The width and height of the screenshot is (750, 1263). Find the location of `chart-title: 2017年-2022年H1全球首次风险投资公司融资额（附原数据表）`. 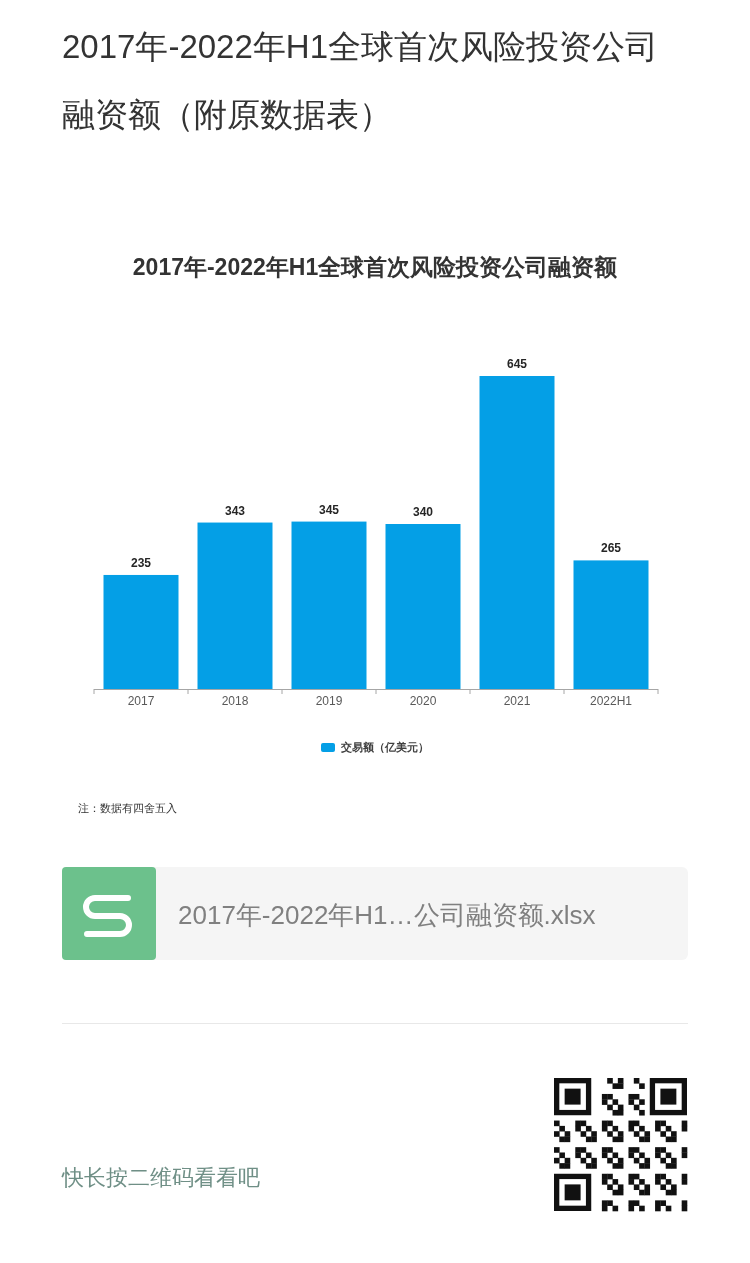

chart-title: 2017年-2022年H1全球首次风险投资公司融资额（附原数据表） is located at coordinates (360, 81).